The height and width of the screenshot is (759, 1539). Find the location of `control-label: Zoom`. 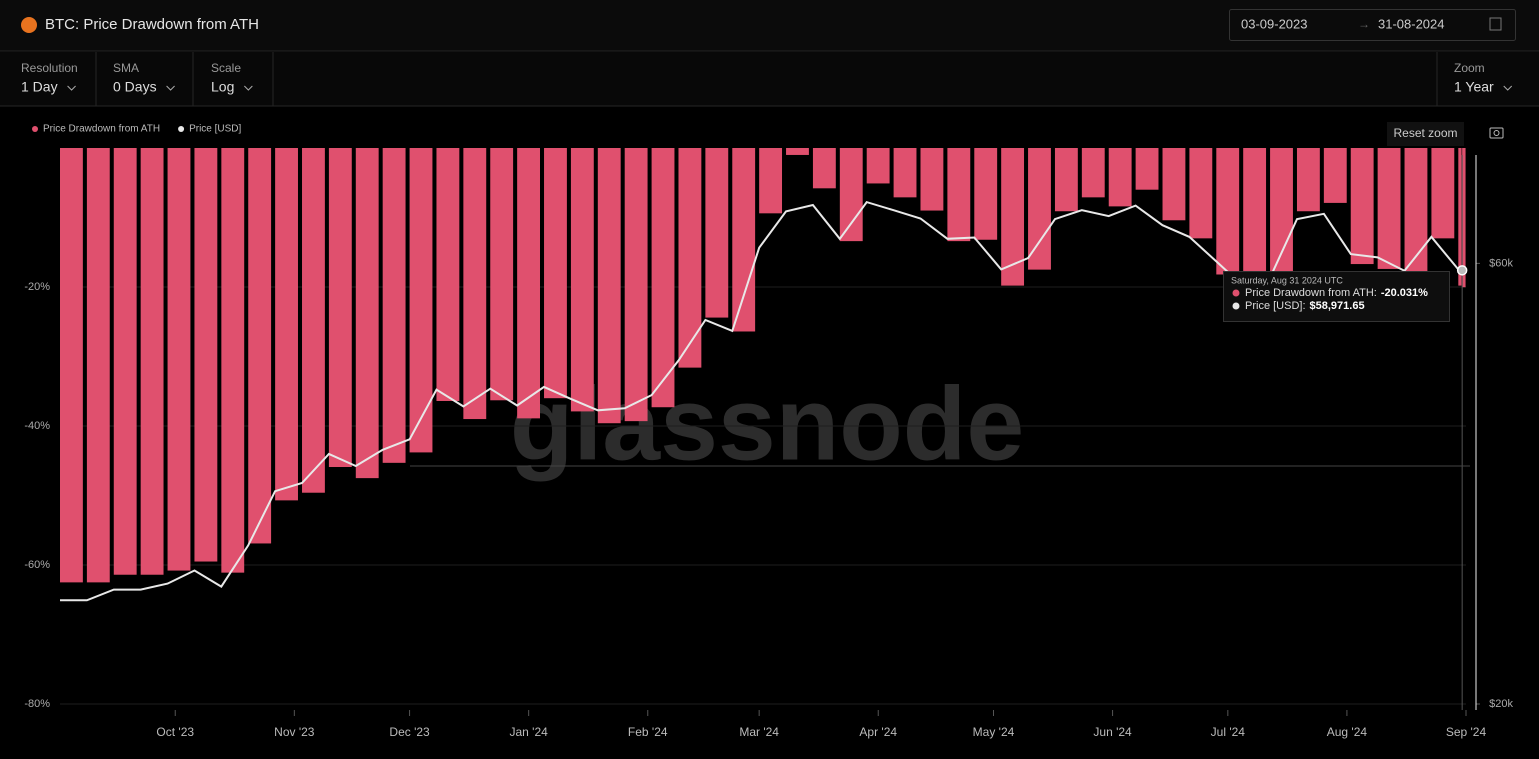

control-label: Zoom is located at coordinates (1469, 68).